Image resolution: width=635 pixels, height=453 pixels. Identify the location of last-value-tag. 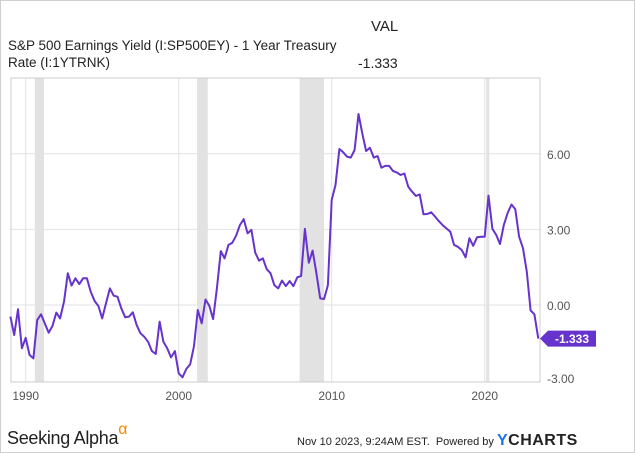
(568, 338).